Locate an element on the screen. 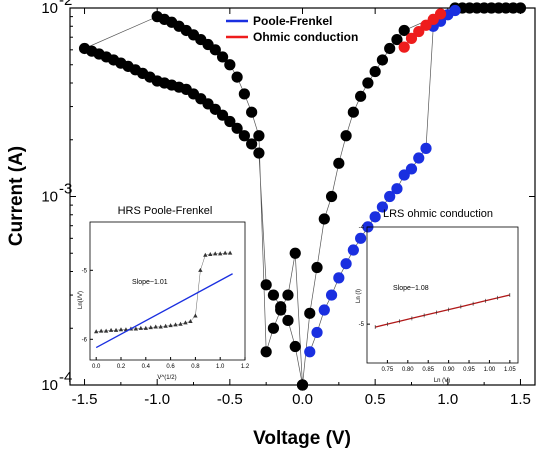 This screenshot has width=550, height=454. x-tick-label: 0.5 is located at coordinates (375, 399).